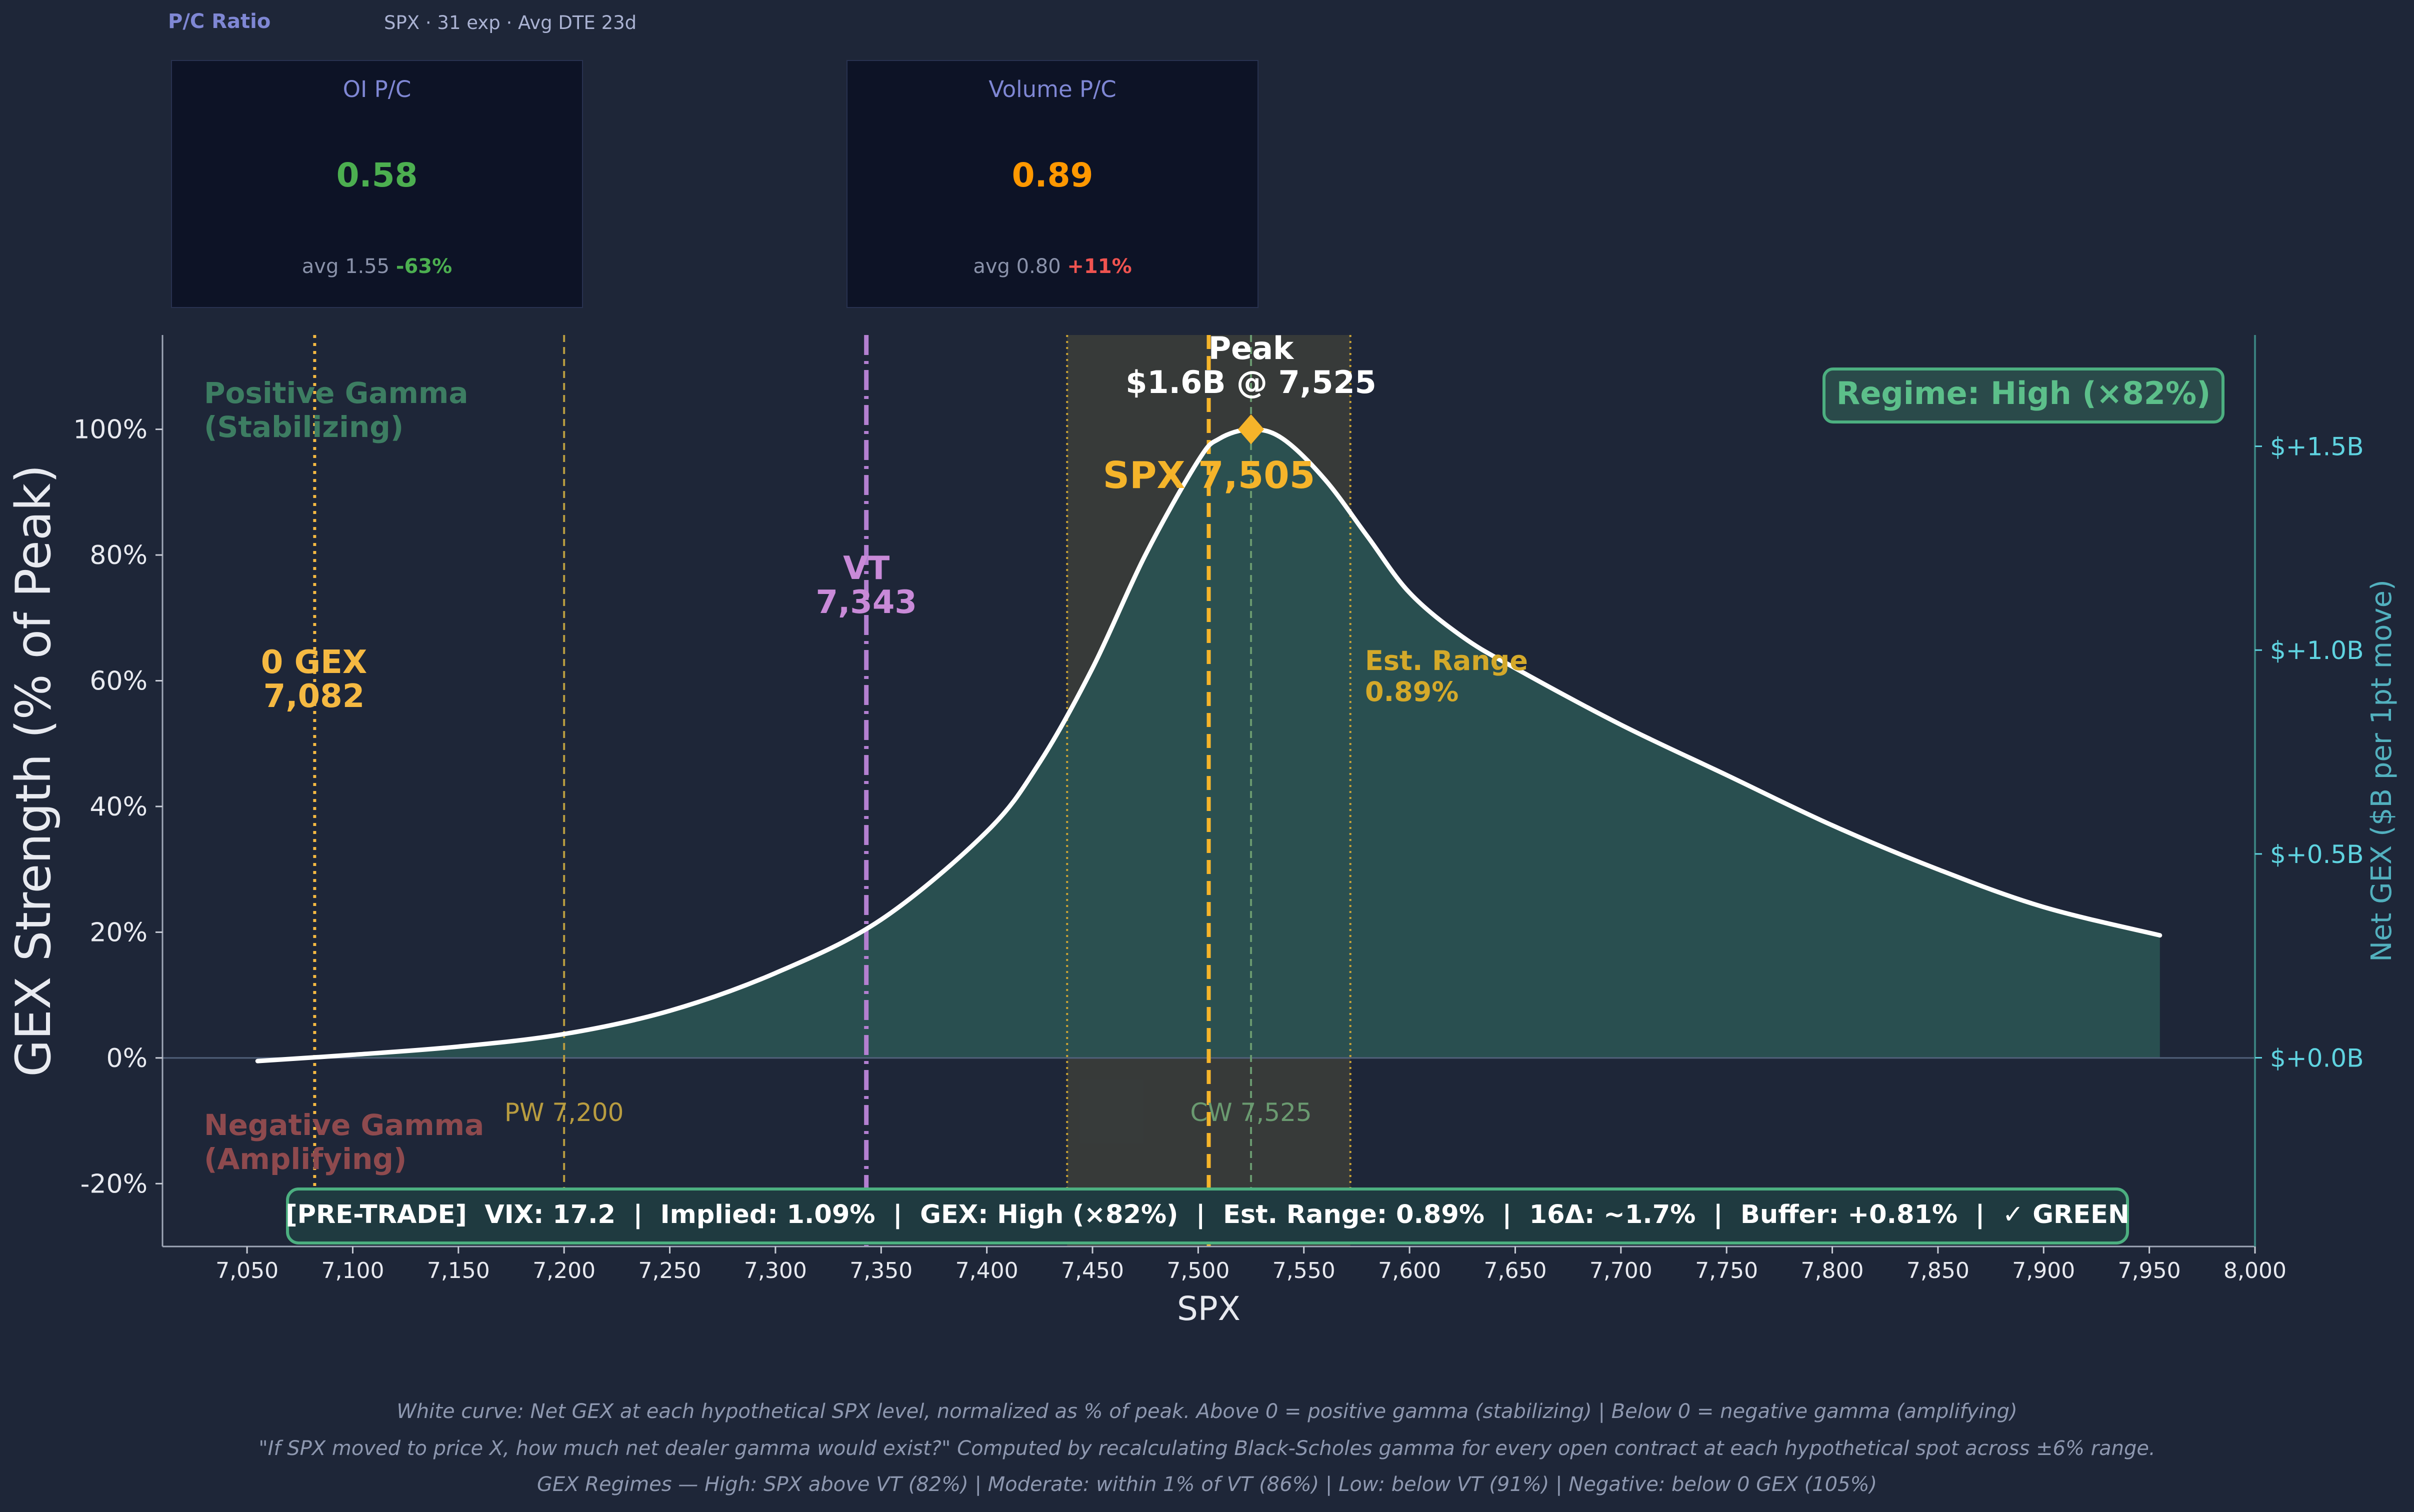  Describe the element at coordinates (1251, 382) in the screenshot. I see `peak-value-label: $1.6B @ 7,525` at that location.